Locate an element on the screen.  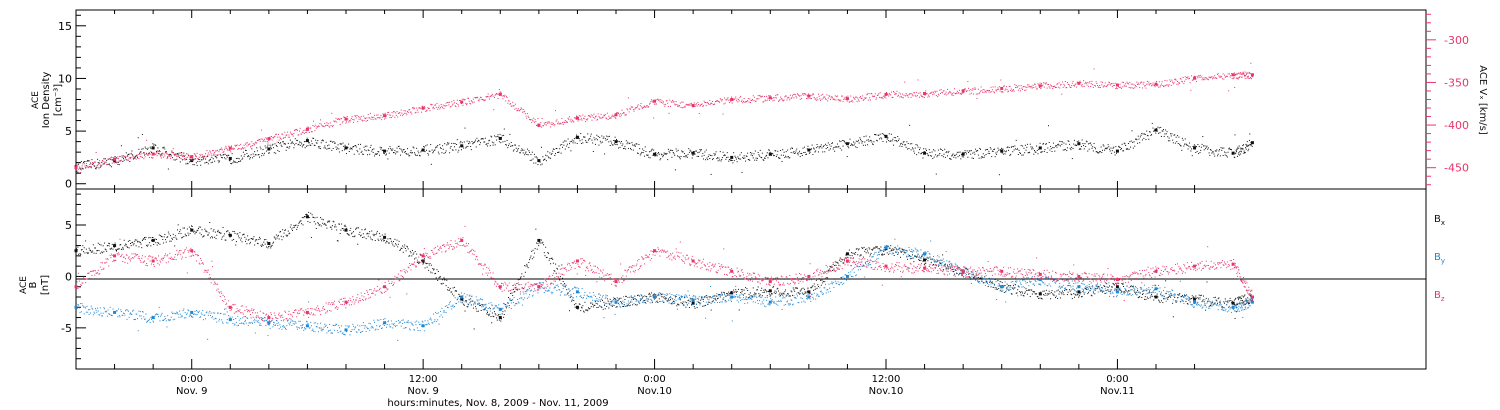
legend-bz: Bz is located at coordinates (1439, 296).